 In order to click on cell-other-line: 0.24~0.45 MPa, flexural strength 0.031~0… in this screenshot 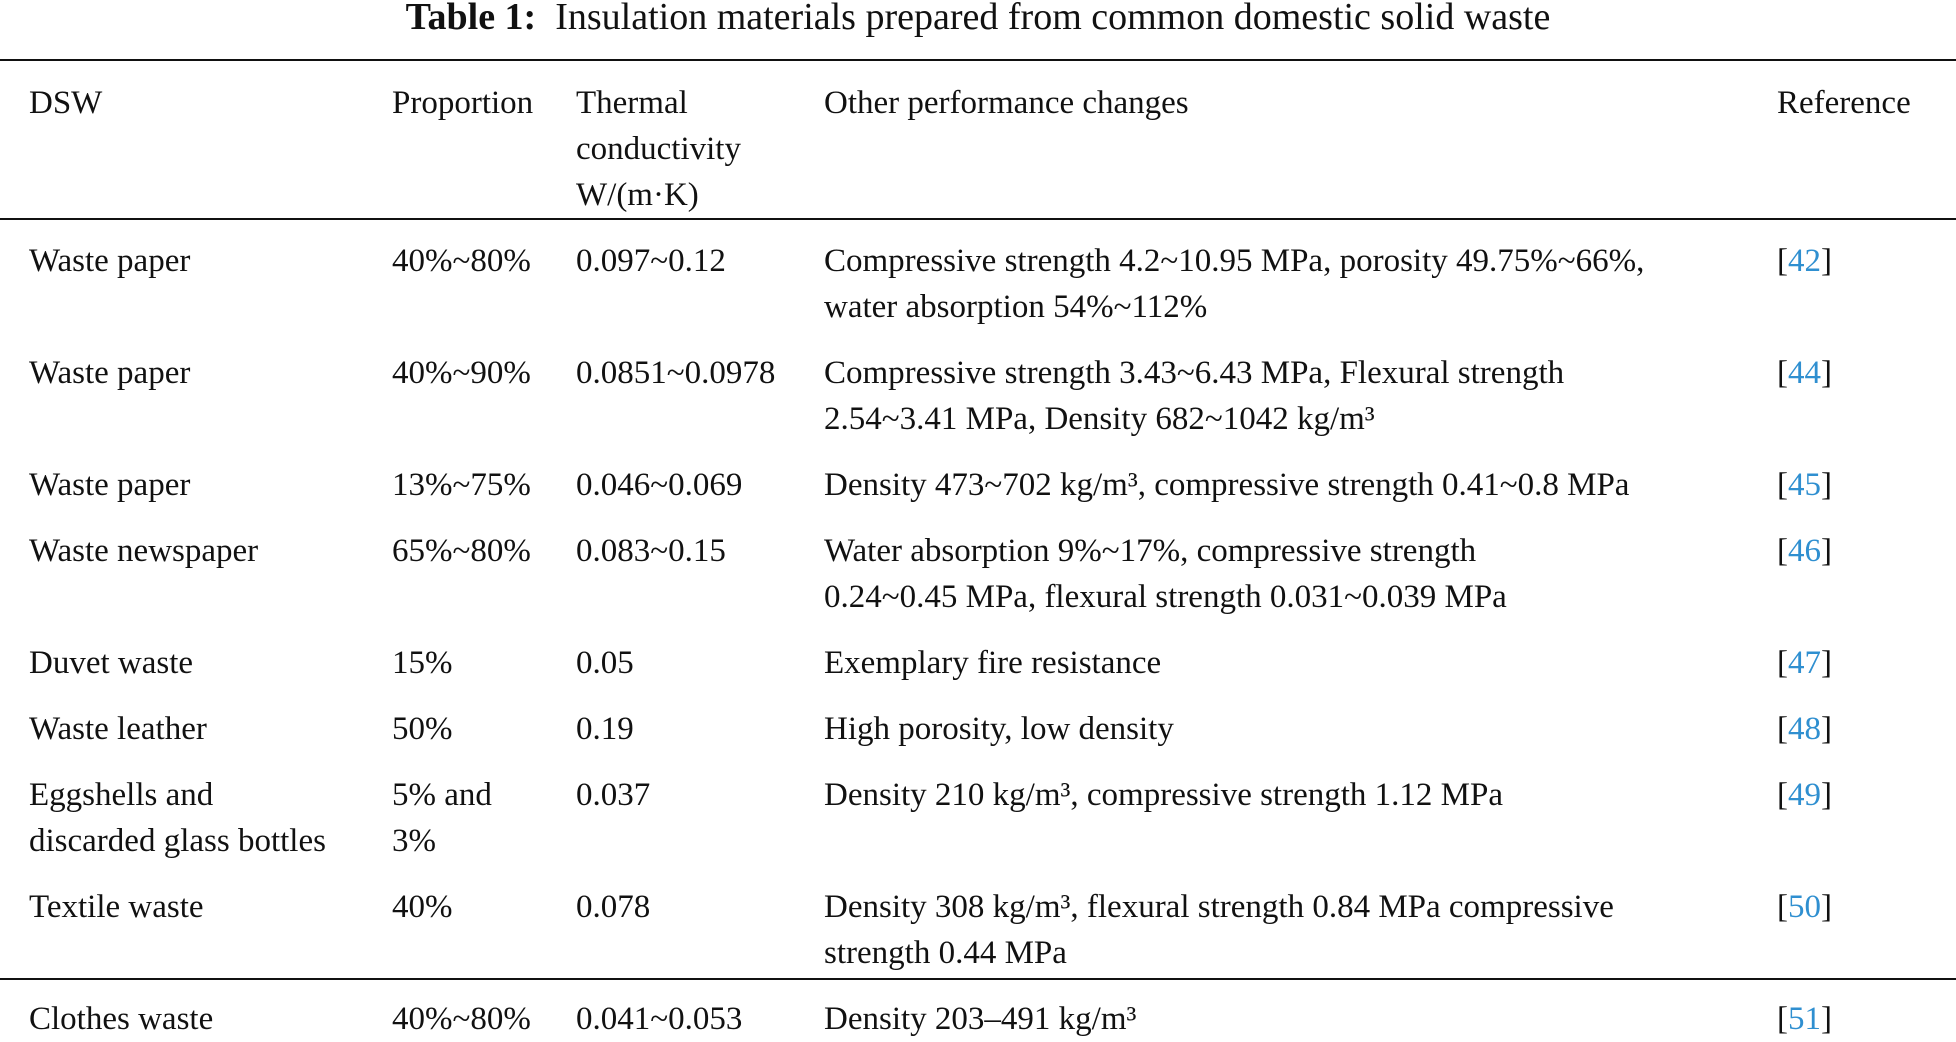, I will do `click(1165, 597)`.